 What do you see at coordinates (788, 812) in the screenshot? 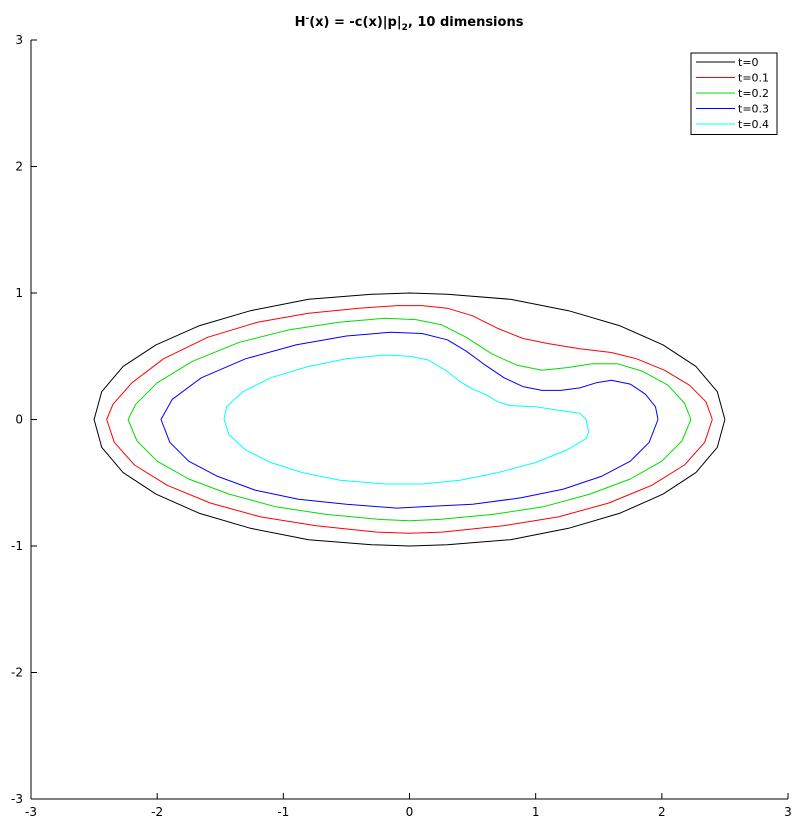
I see `x-tick-label: 3` at bounding box center [788, 812].